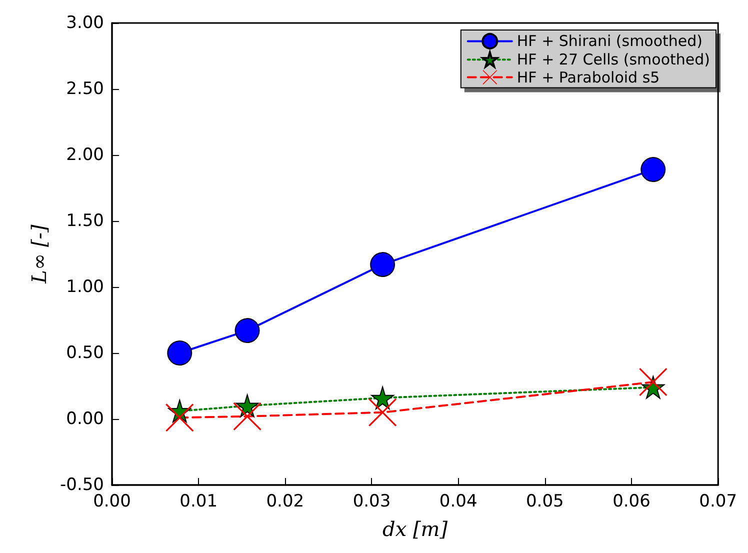 The image size is (748, 553). Describe the element at coordinates (458, 502) in the screenshot. I see `x-tick-label: 0.04` at that location.